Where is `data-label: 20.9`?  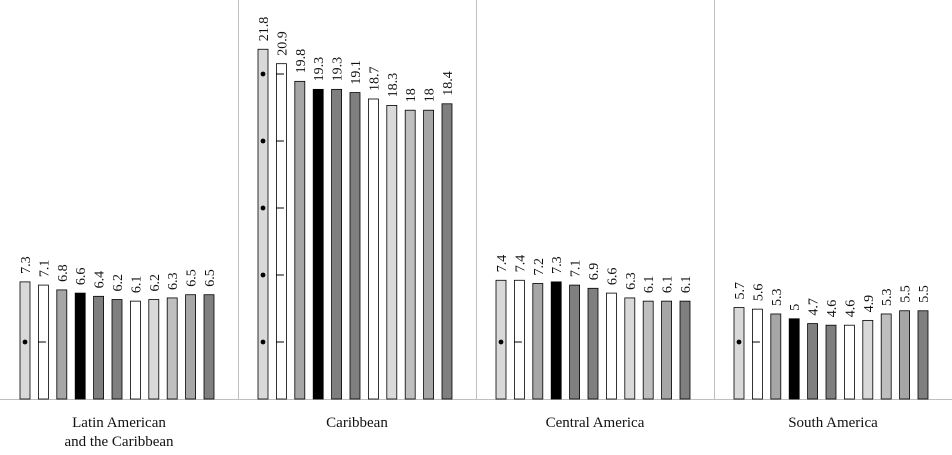
data-label: 20.9 is located at coordinates (282, 43).